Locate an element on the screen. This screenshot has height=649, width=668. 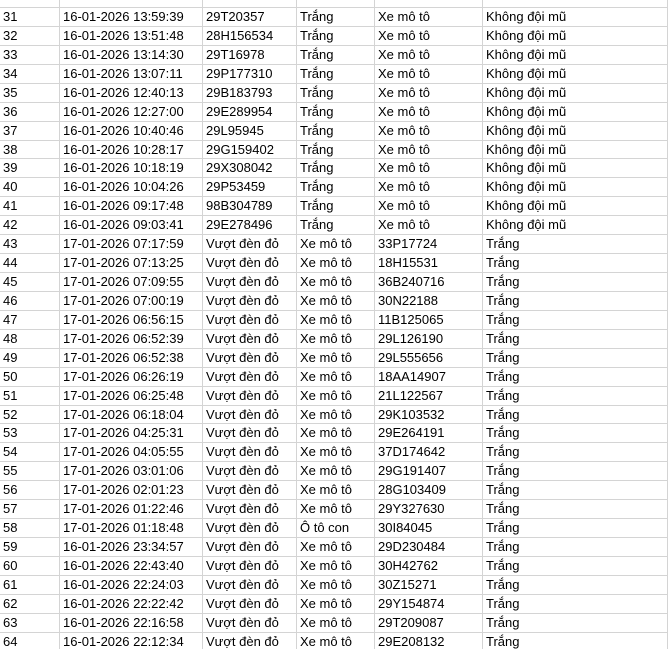
row-number: 39 is located at coordinates (30, 169).